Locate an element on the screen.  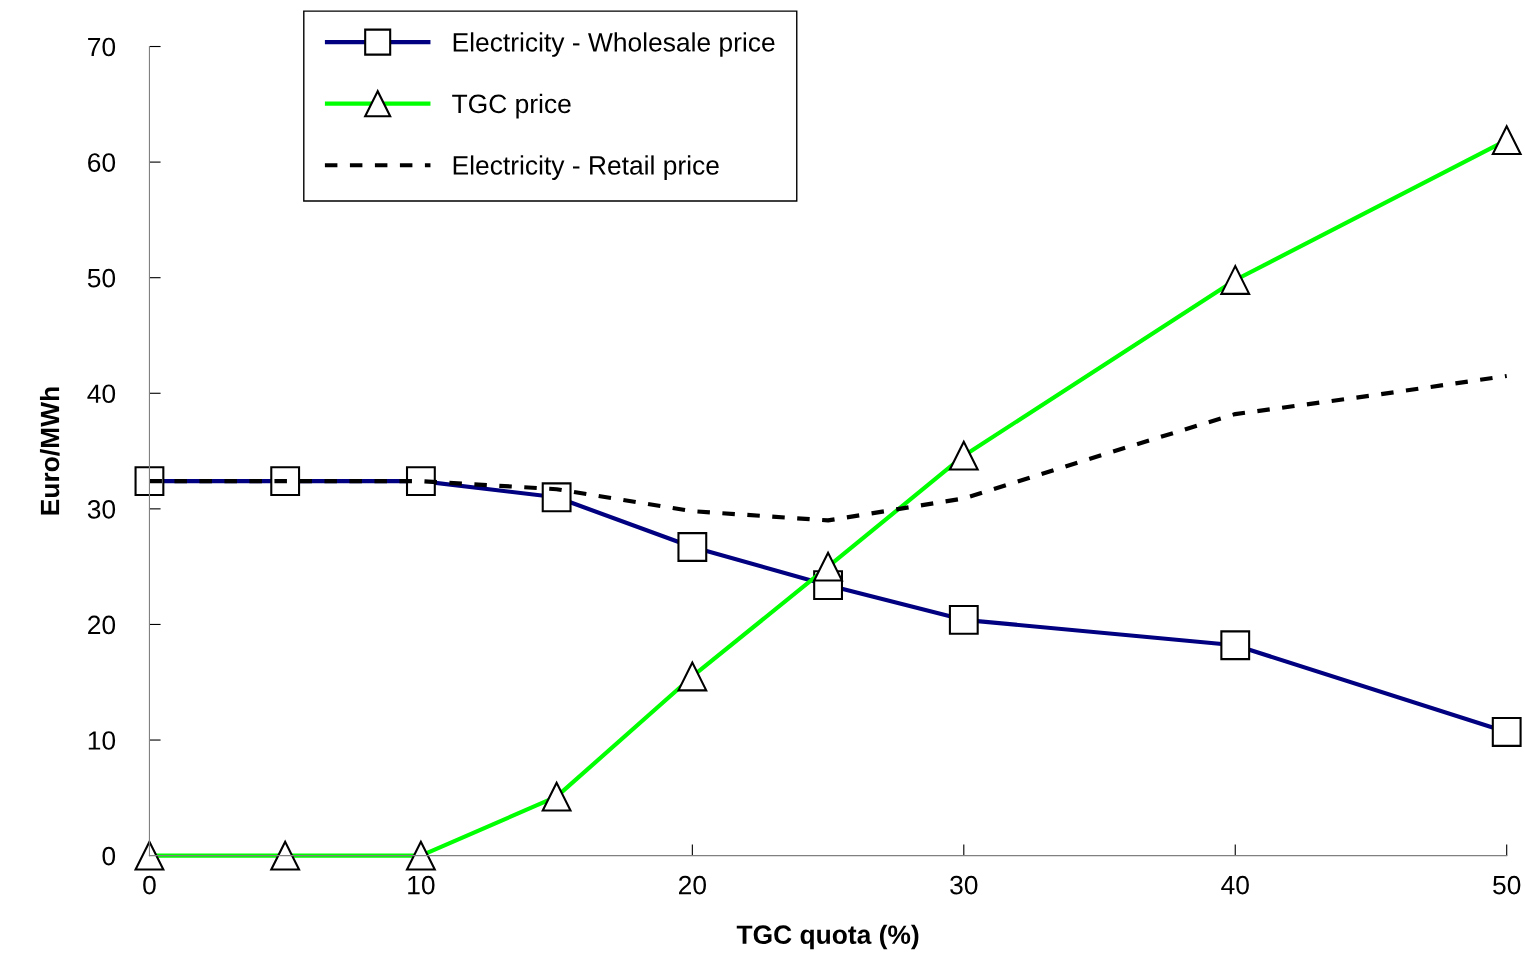
legend-label: Electricity - Retail price is located at coordinates (586, 167).